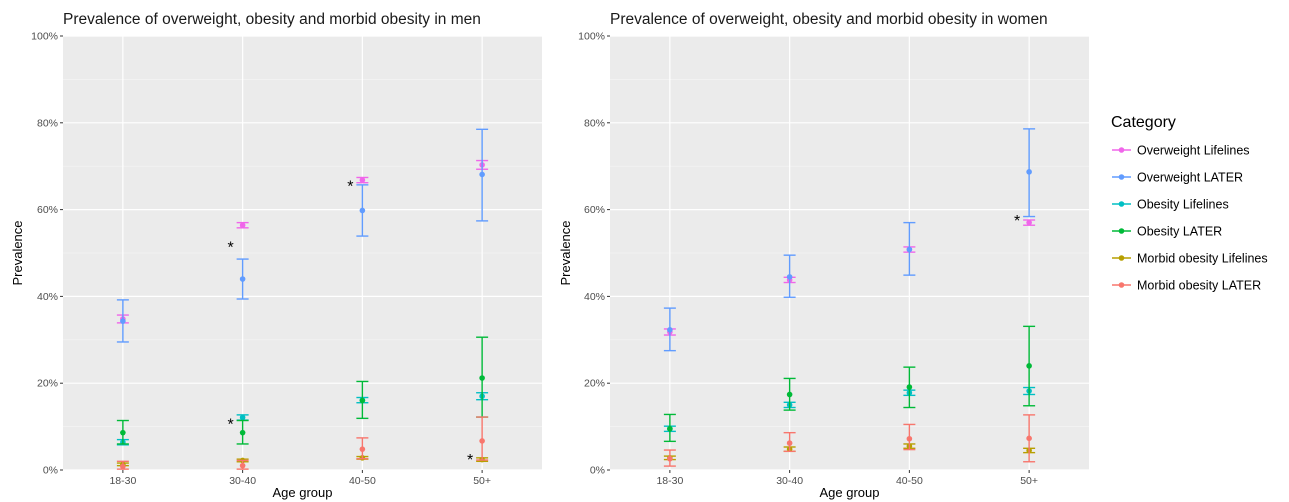 The height and width of the screenshot is (502, 1289). I want to click on legend-item: Obesity LATER, so click(1167, 232).